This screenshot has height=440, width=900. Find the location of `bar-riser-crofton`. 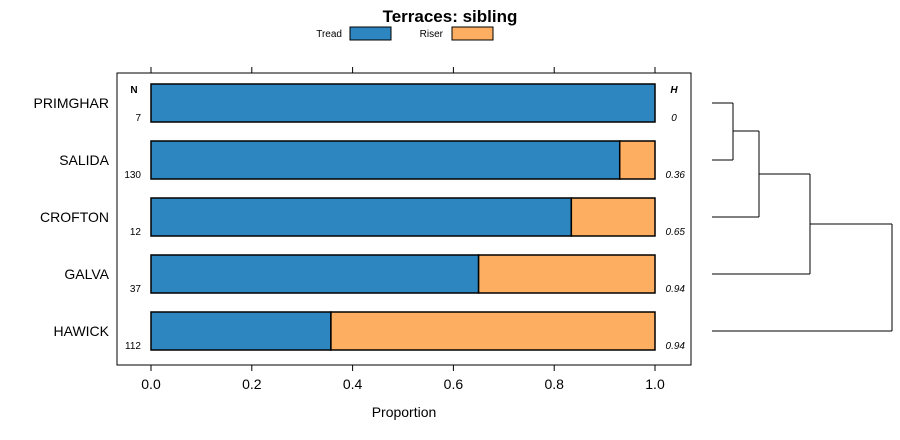

bar-riser-crofton is located at coordinates (613, 217).